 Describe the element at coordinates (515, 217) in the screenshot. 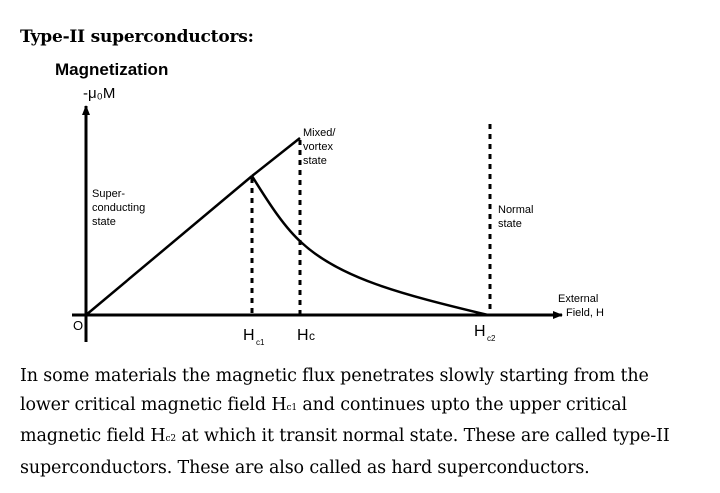

I see `normal-state-label: Normal state` at that location.